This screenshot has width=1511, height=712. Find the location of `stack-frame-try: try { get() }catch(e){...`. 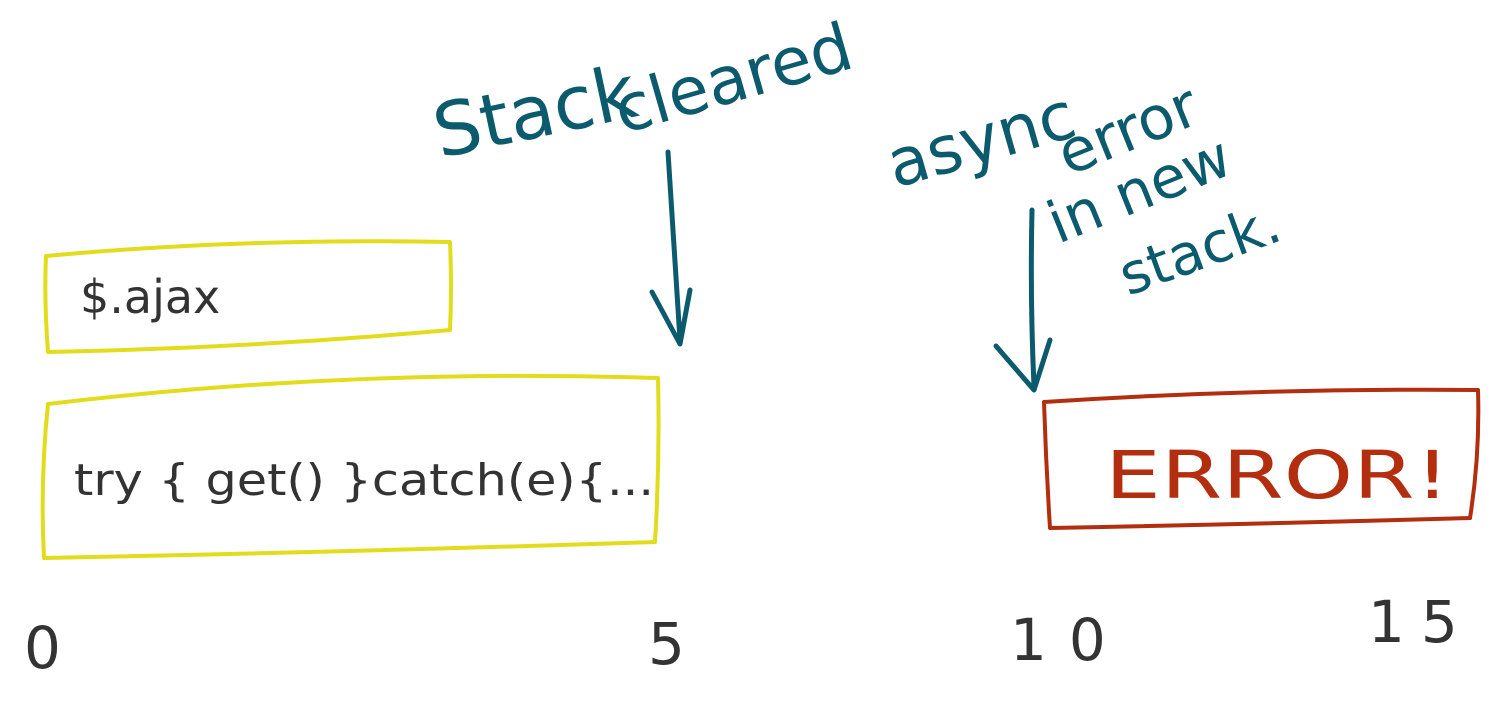

stack-frame-try: try { get() }catch(e){... is located at coordinates (350, 466).